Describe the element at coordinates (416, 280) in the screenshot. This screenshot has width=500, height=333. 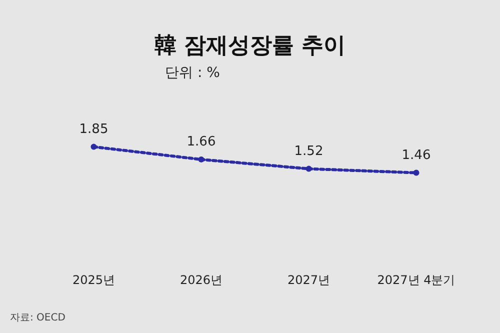
I see `x-tick-label: 2027년 4분기` at that location.